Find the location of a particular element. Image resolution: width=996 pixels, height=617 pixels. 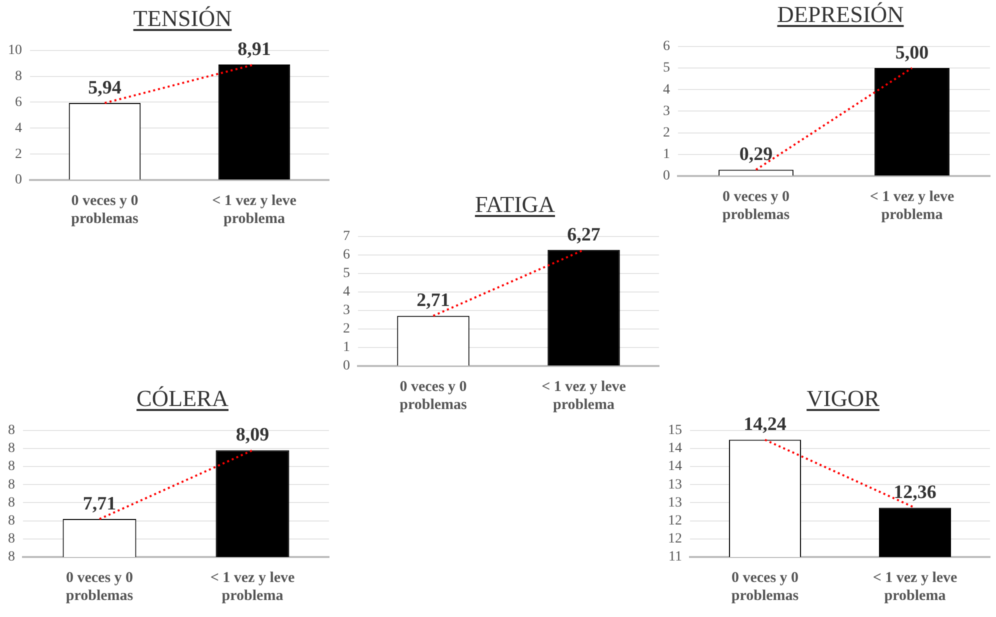

data-label: 2,71 is located at coordinates (433, 301).